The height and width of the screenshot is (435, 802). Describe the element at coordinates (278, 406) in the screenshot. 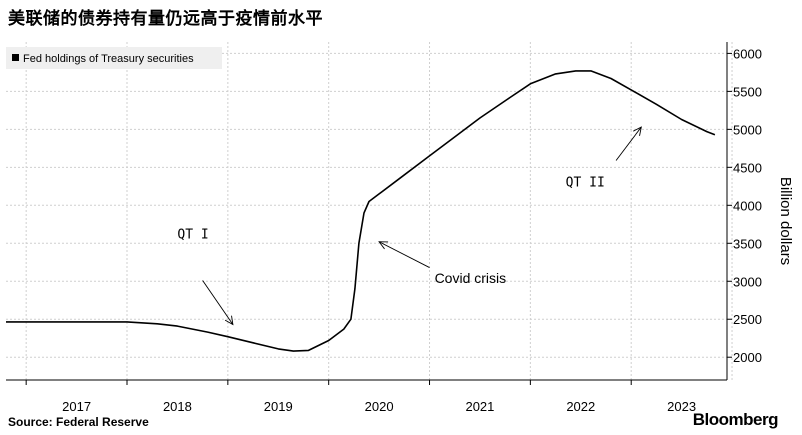

I see `x-tick-label: 2019` at that location.